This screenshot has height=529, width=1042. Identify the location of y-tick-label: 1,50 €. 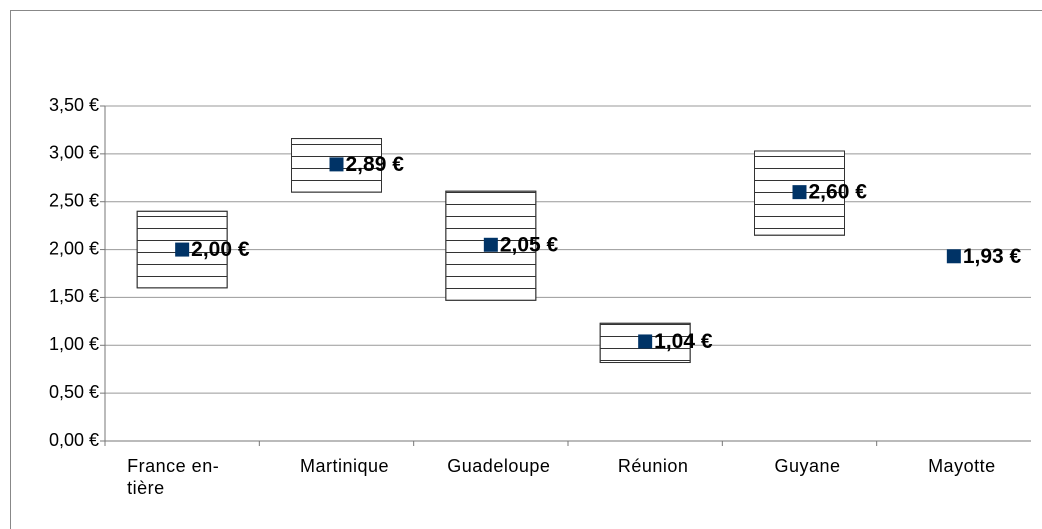
(74, 296).